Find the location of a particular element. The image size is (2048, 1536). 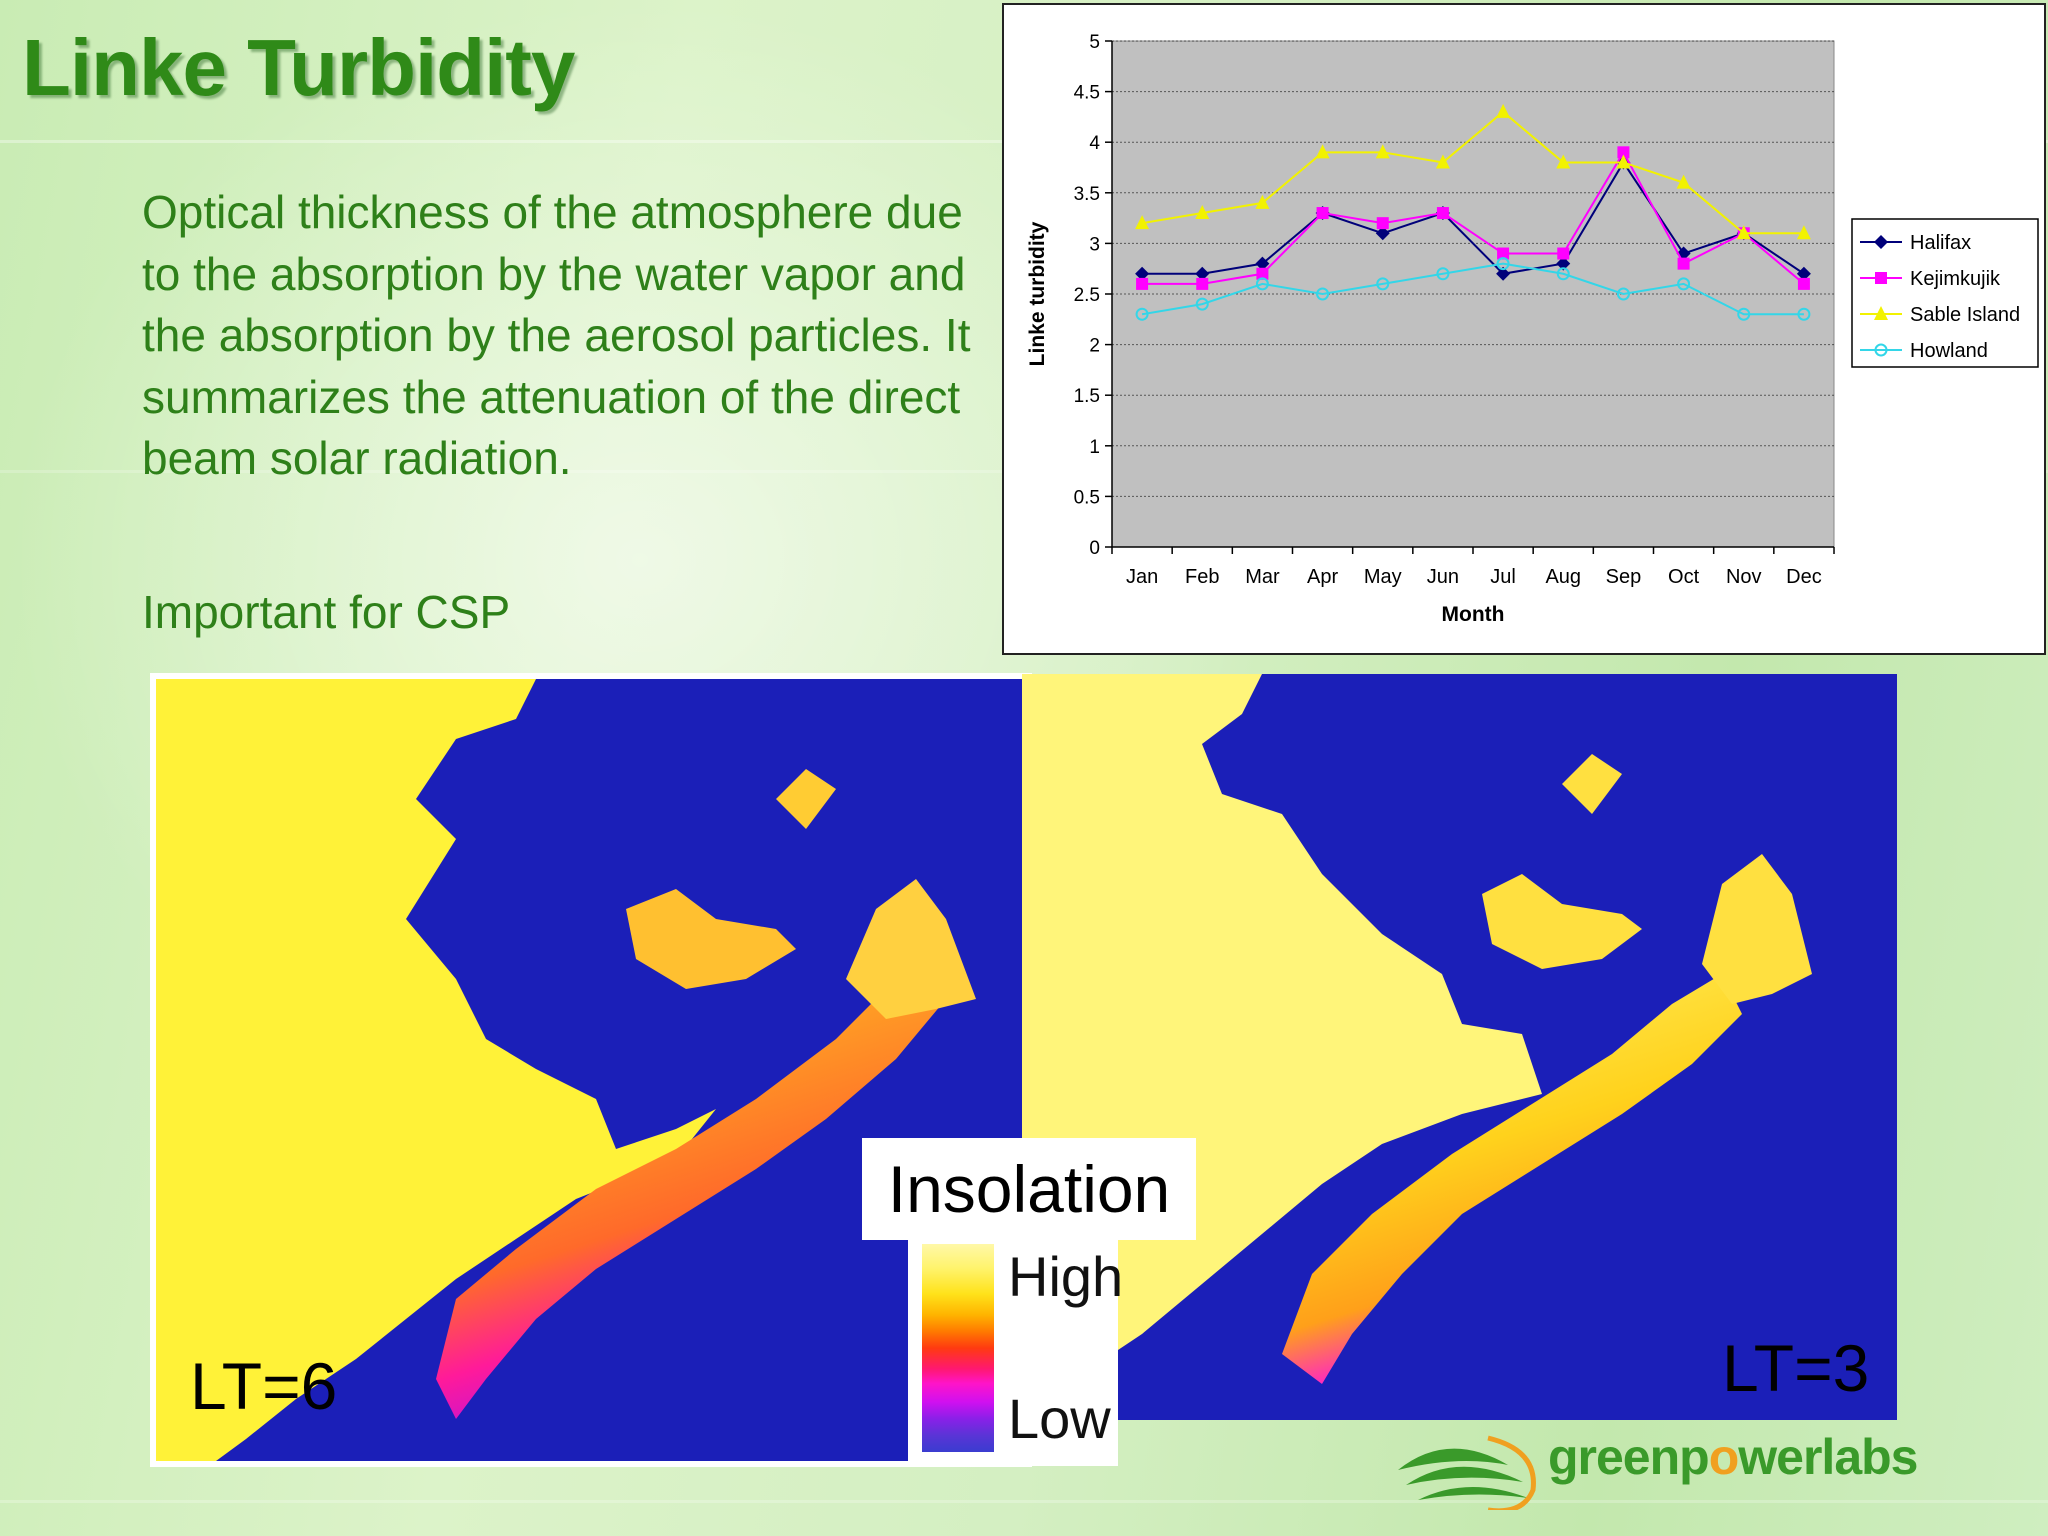

logo-text: greenpowerlabs is located at coordinates (1733, 1457).